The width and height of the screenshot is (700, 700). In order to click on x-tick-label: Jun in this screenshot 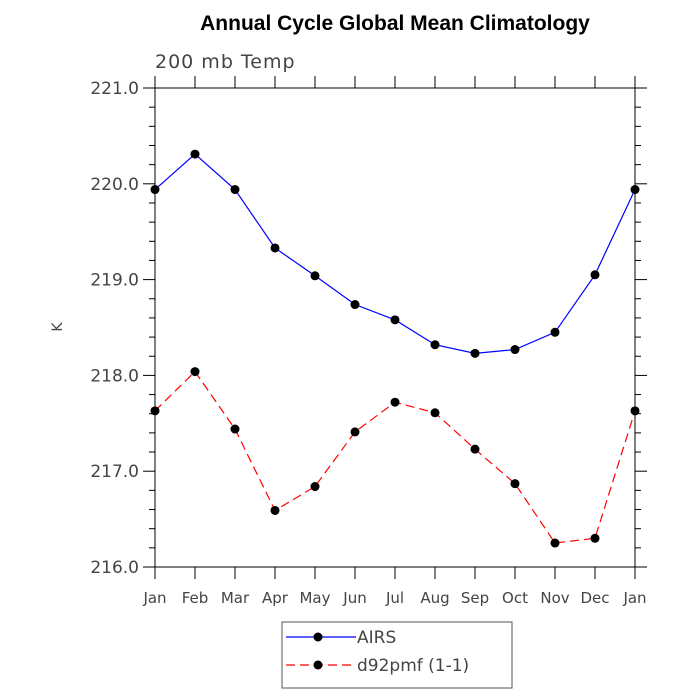, I will do `click(354, 598)`.